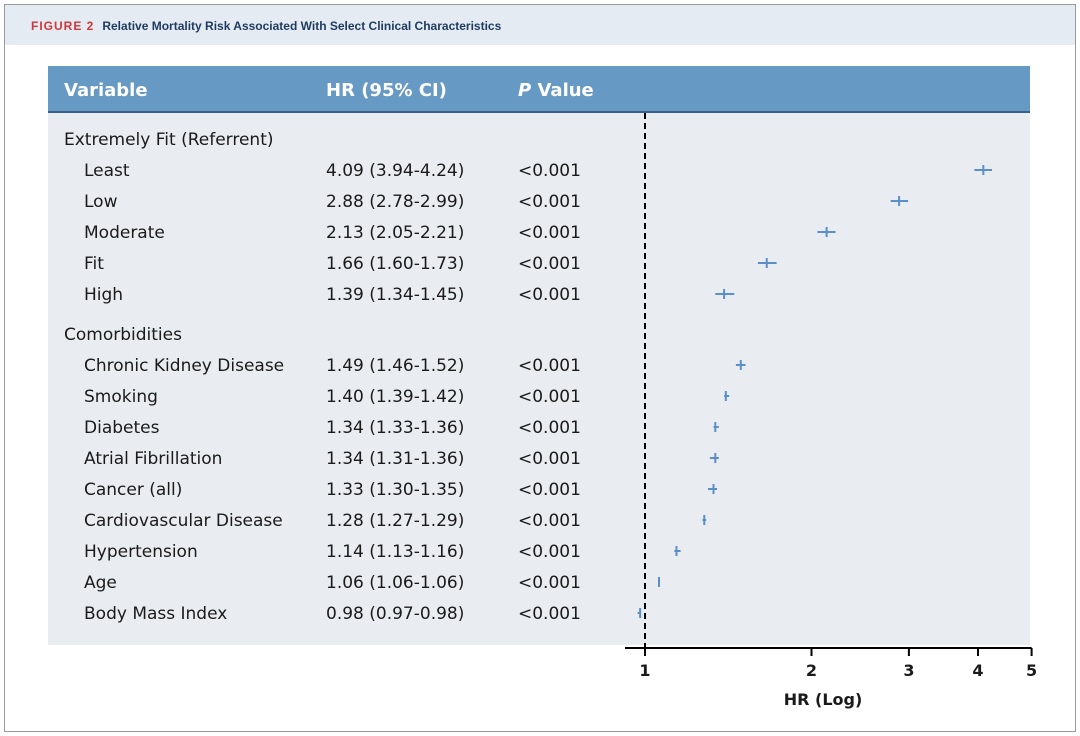  Describe the element at coordinates (1031, 670) in the screenshot. I see `x-tick-label: 5` at that location.